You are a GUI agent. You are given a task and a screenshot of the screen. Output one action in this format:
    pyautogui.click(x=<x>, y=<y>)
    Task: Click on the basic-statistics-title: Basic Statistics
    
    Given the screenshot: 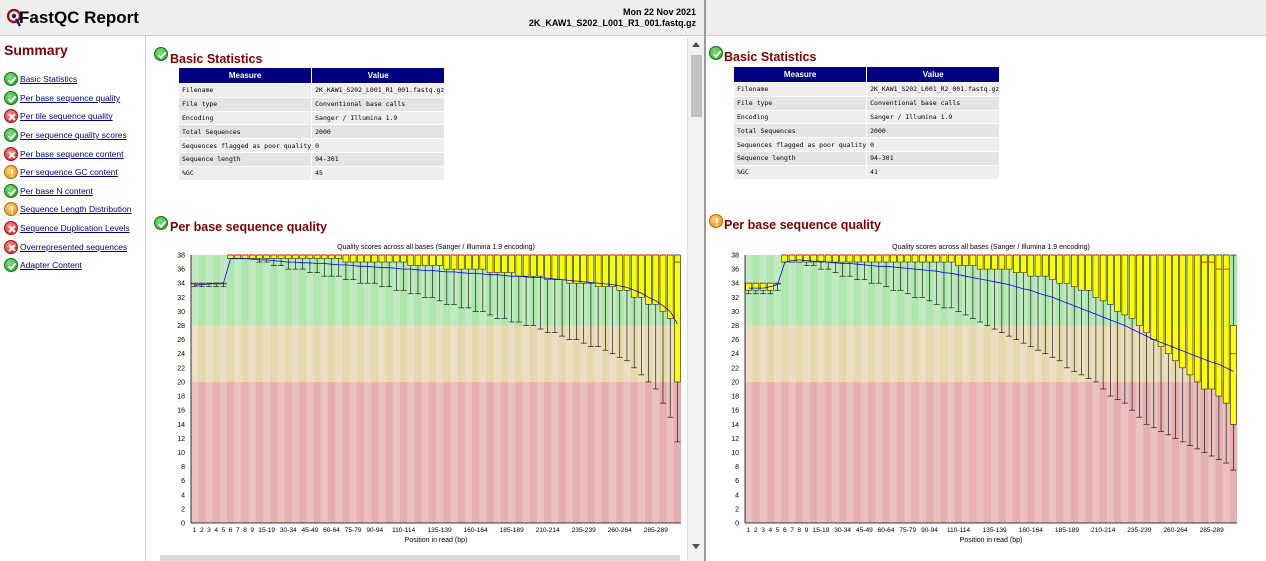 What is the action you would take?
    pyautogui.click(x=216, y=59)
    